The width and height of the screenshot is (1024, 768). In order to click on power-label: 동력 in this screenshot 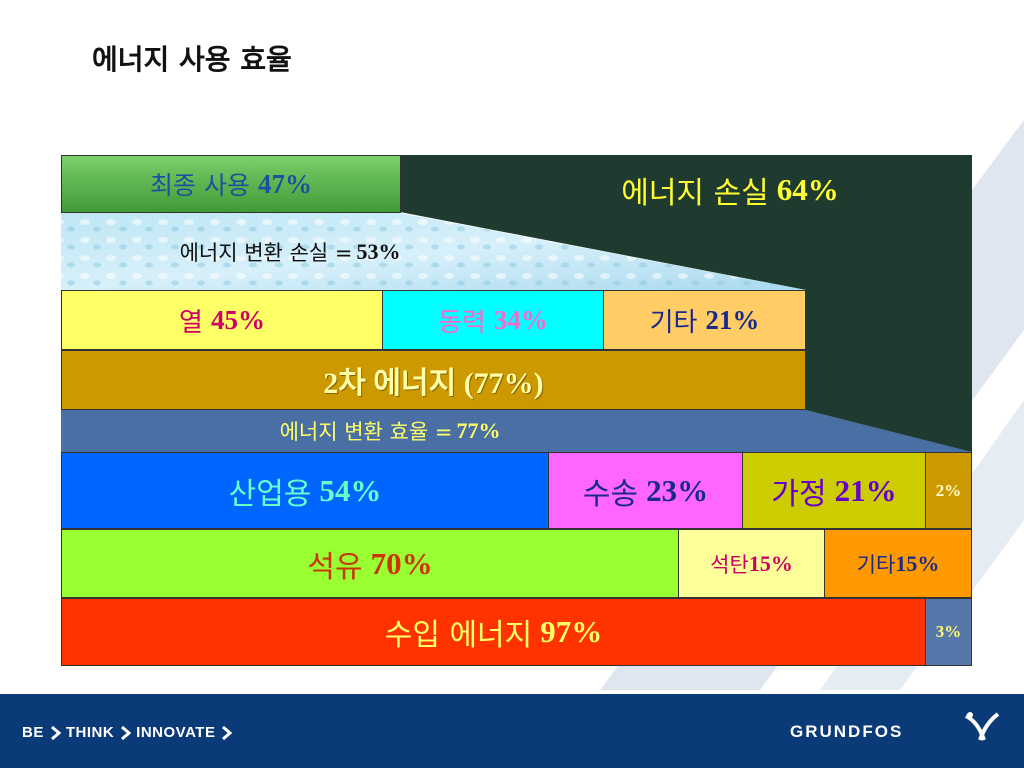, I will do `click(462, 322)`.